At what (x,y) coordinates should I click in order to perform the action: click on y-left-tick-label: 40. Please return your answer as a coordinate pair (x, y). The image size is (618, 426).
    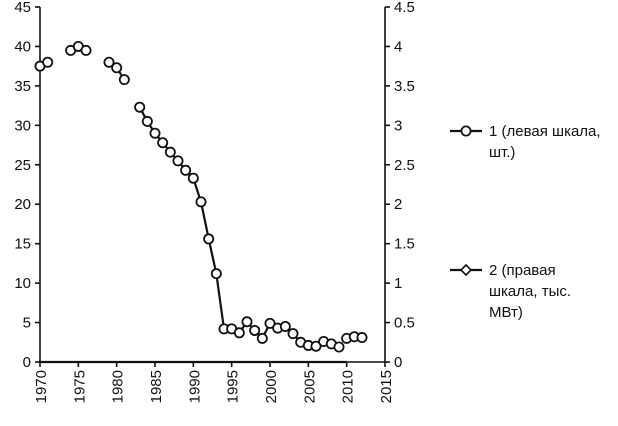
    Looking at the image, I should click on (22, 46).